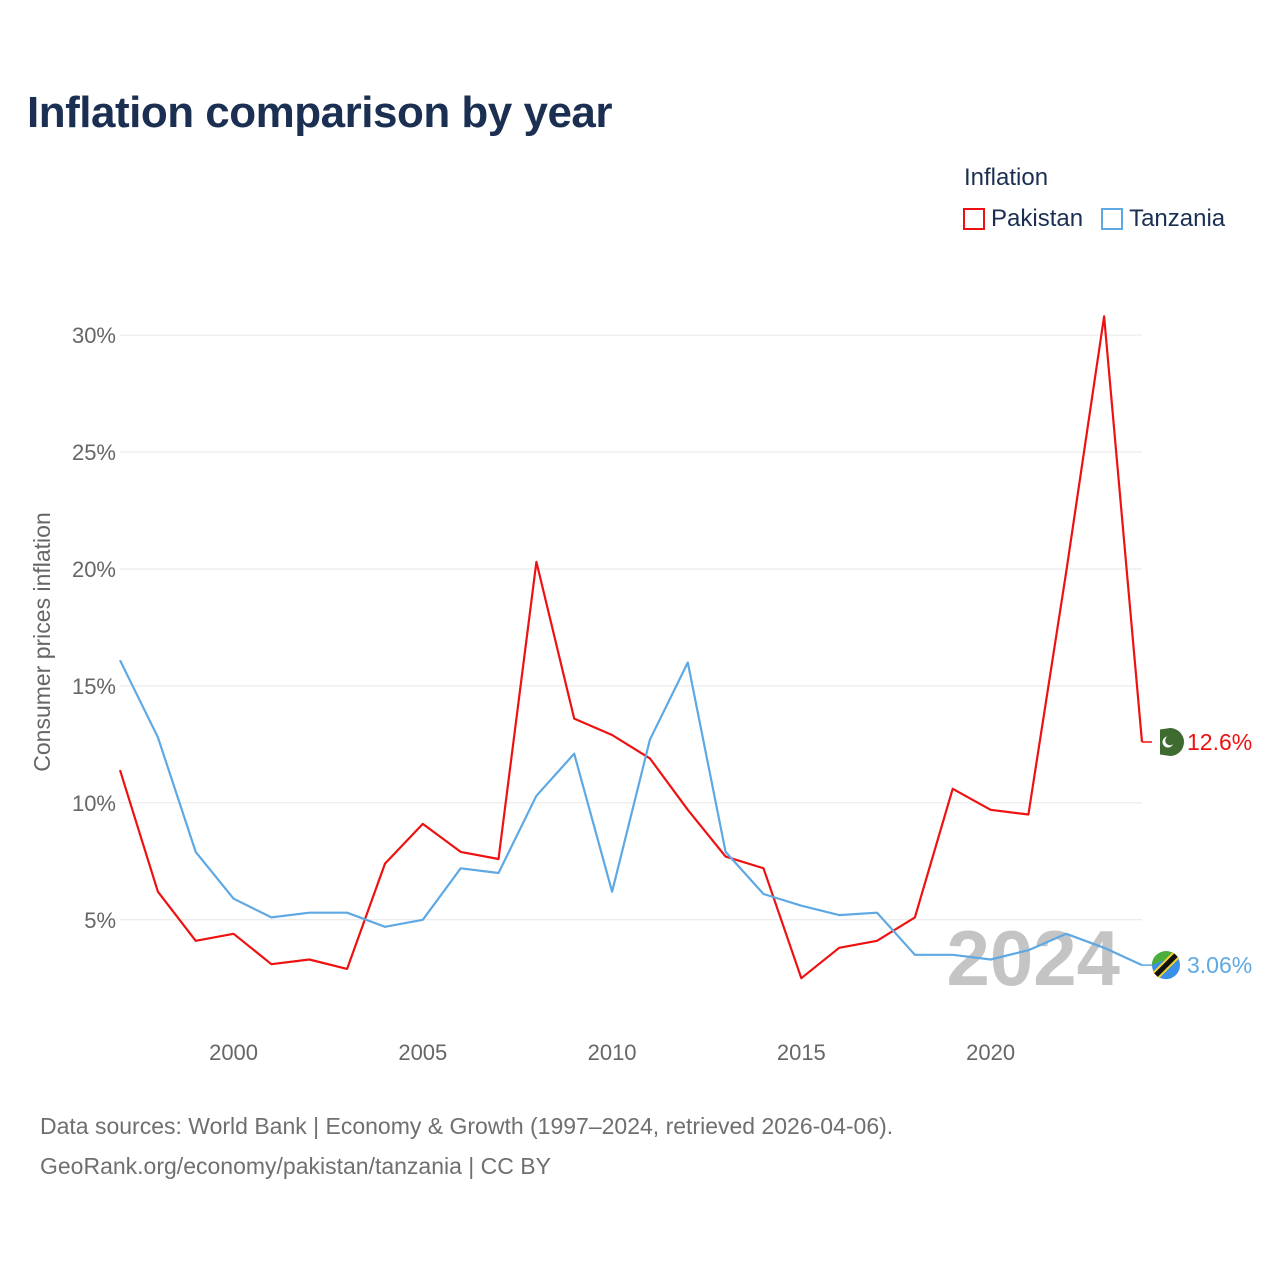  I want to click on y-axis-ticks: 5% 10% 15% 20% 25% 30%, so click(94, 628).